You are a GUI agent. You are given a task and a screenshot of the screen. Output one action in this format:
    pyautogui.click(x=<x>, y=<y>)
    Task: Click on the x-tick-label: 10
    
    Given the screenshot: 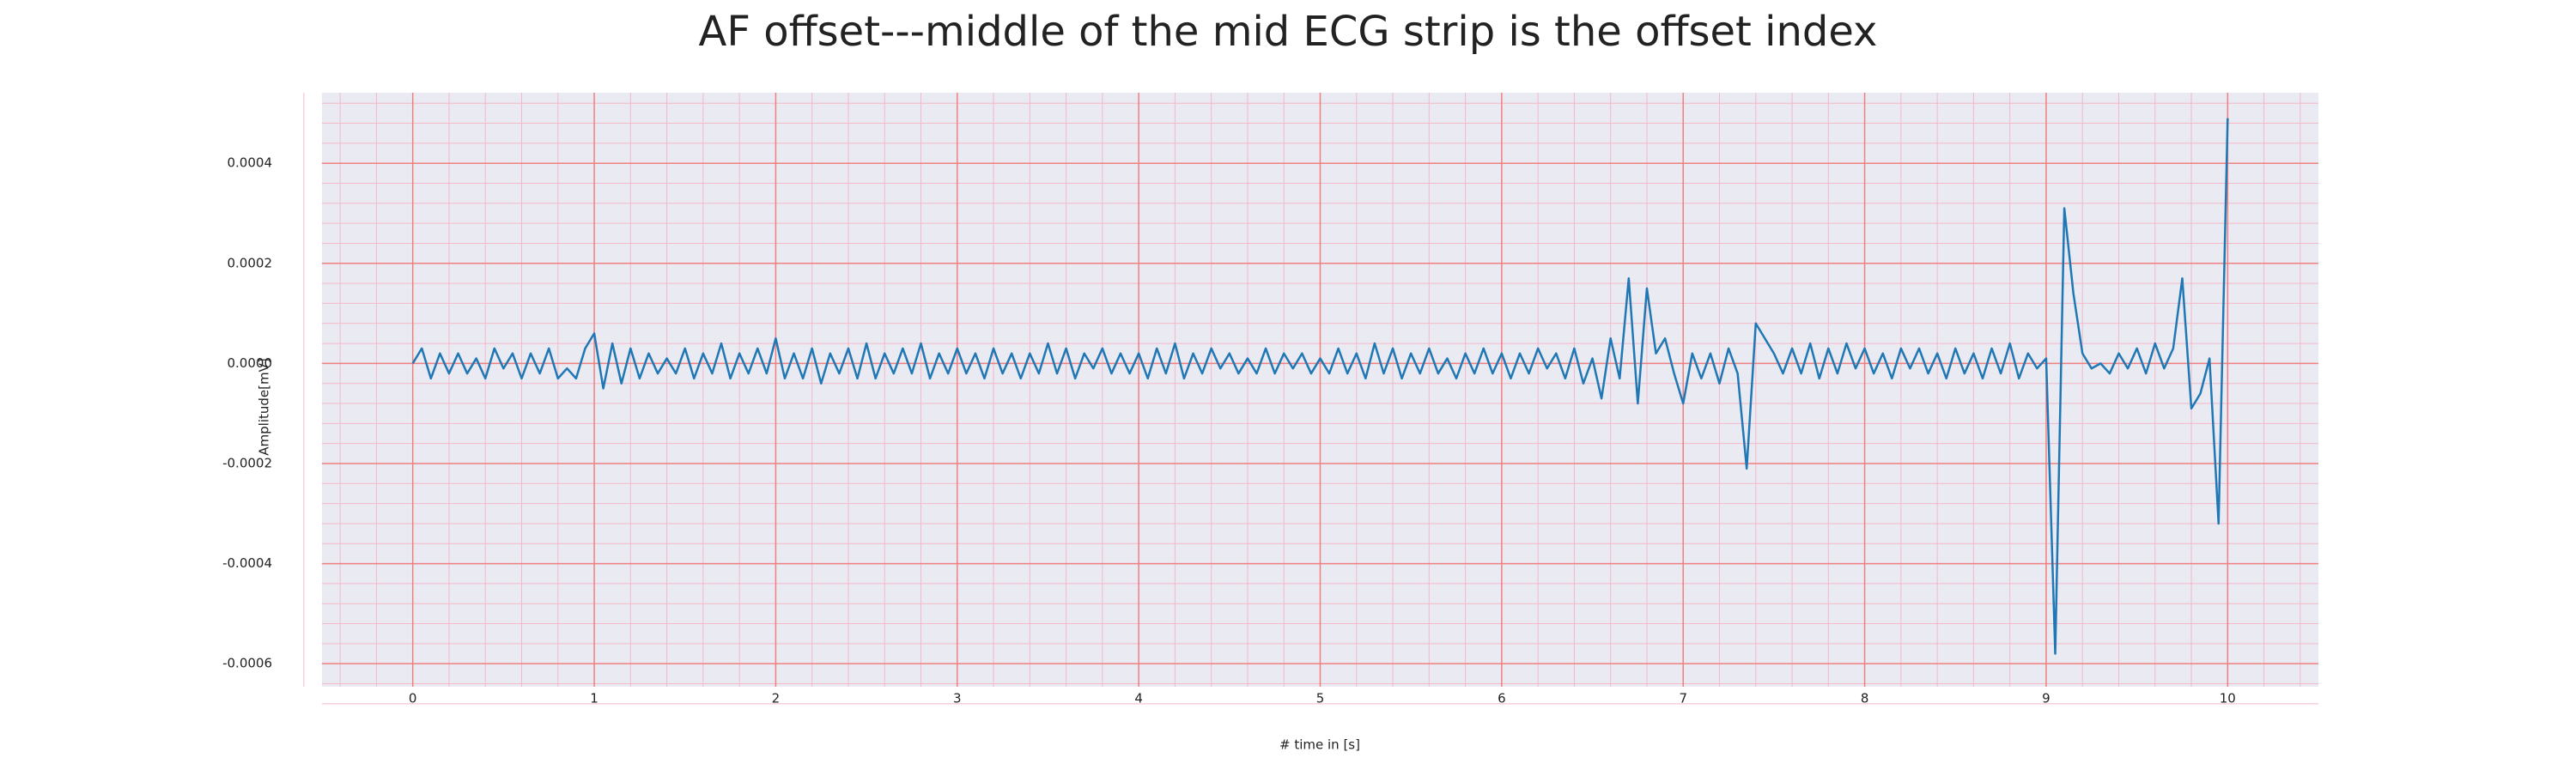 What is the action you would take?
    pyautogui.click(x=2228, y=699)
    